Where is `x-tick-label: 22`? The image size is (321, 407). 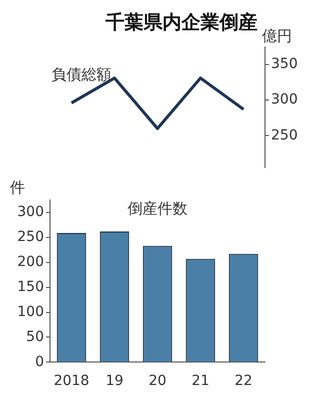
x-tick-label: 22 is located at coordinates (243, 381).